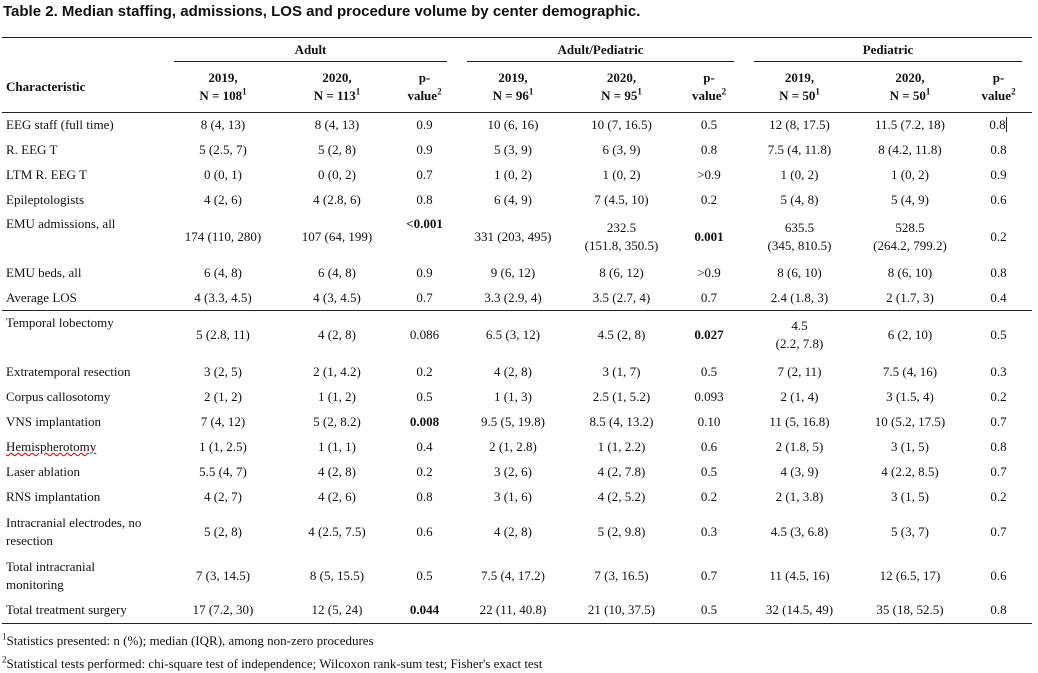  I want to click on cell: 1 (1, 3), so click(513, 396).